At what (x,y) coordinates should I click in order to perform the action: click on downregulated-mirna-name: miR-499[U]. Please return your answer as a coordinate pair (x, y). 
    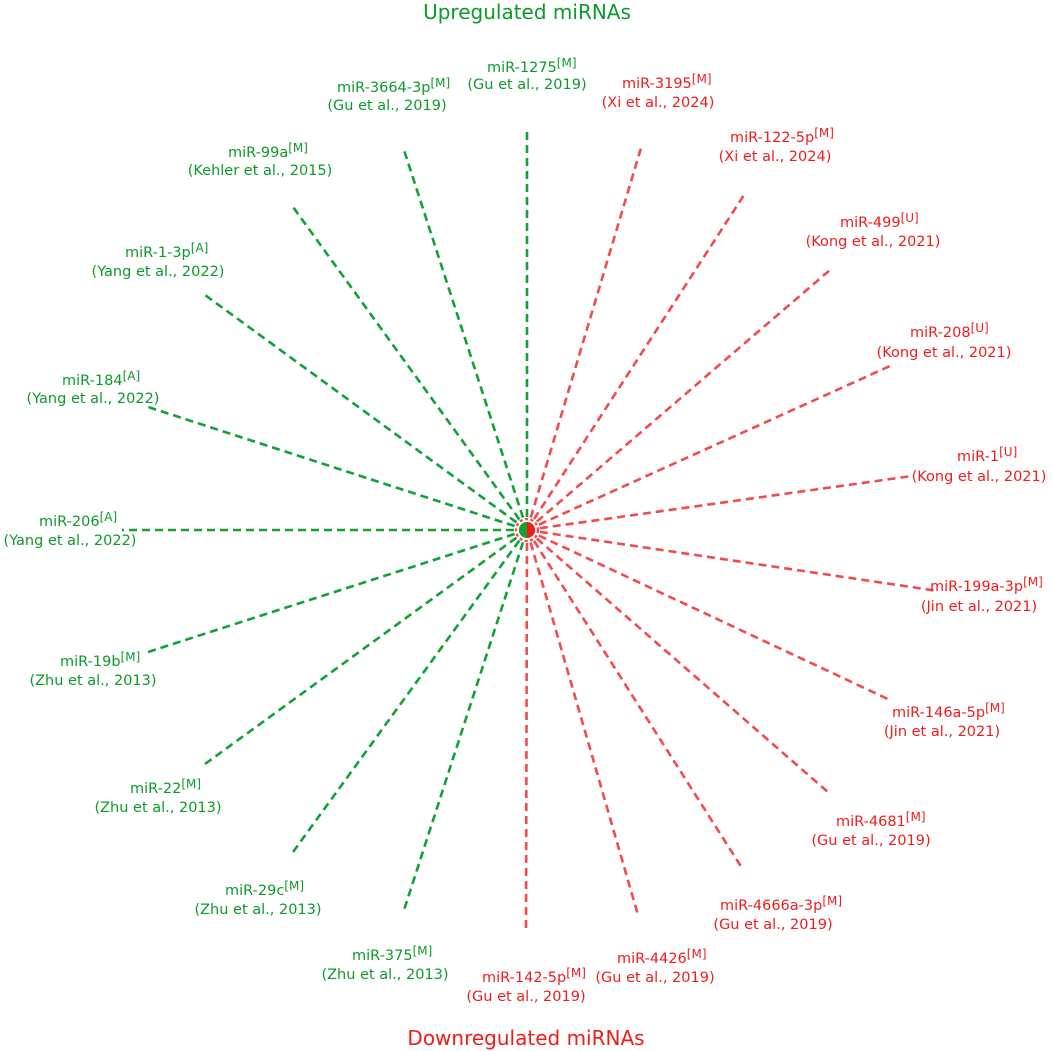
    Looking at the image, I should click on (879, 221).